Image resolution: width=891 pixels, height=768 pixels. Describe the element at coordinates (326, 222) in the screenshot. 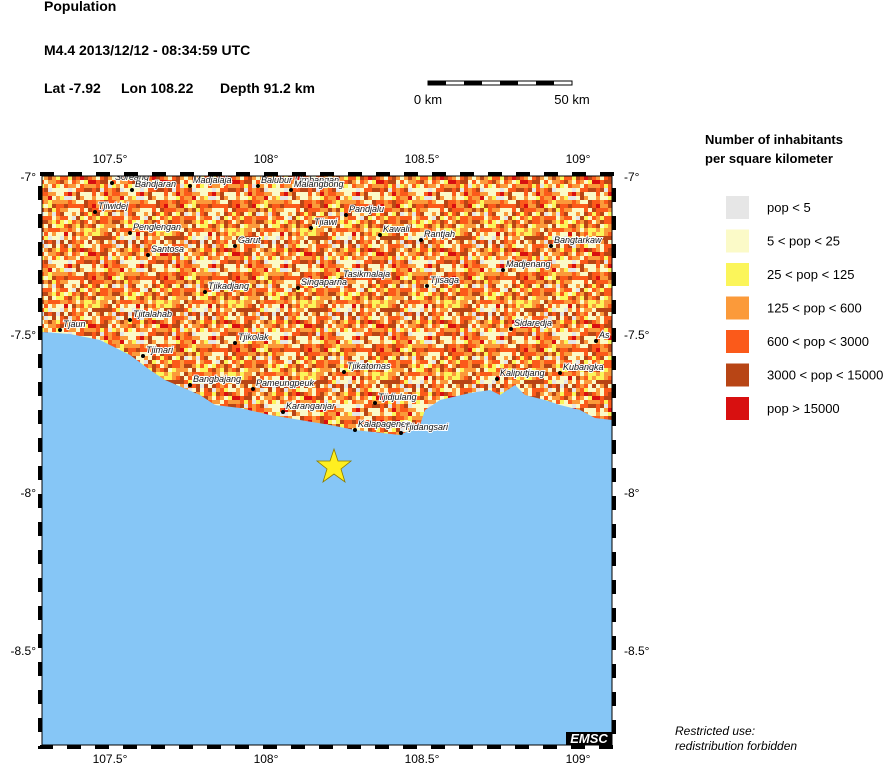

I see `city-label: Tjiawi` at that location.